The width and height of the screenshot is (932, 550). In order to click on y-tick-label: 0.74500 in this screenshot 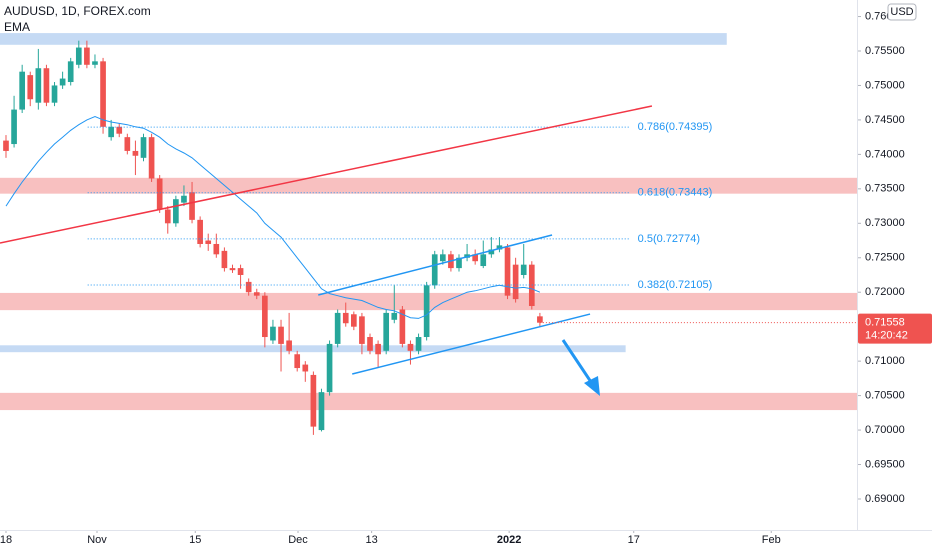, I will do `click(885, 120)`.